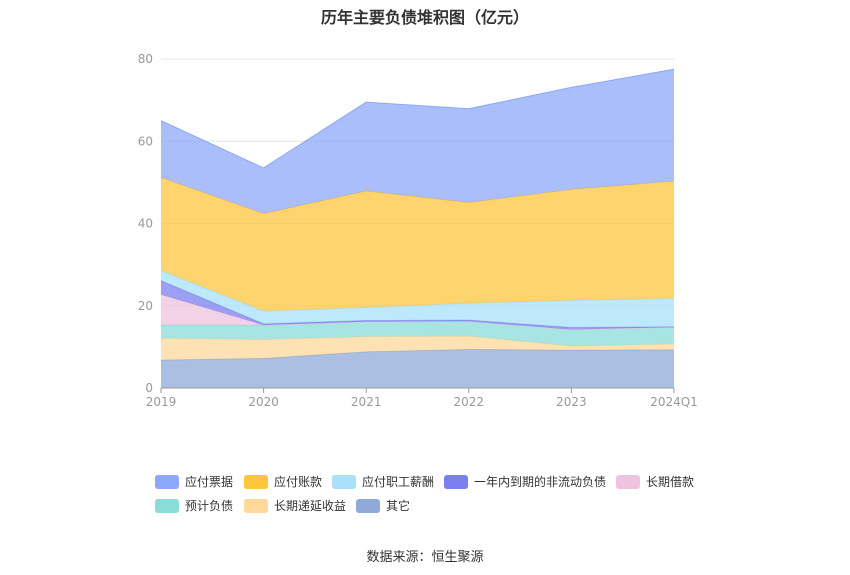 The image size is (850, 575). What do you see at coordinates (145, 224) in the screenshot?
I see `y-tick-label: 40` at bounding box center [145, 224].